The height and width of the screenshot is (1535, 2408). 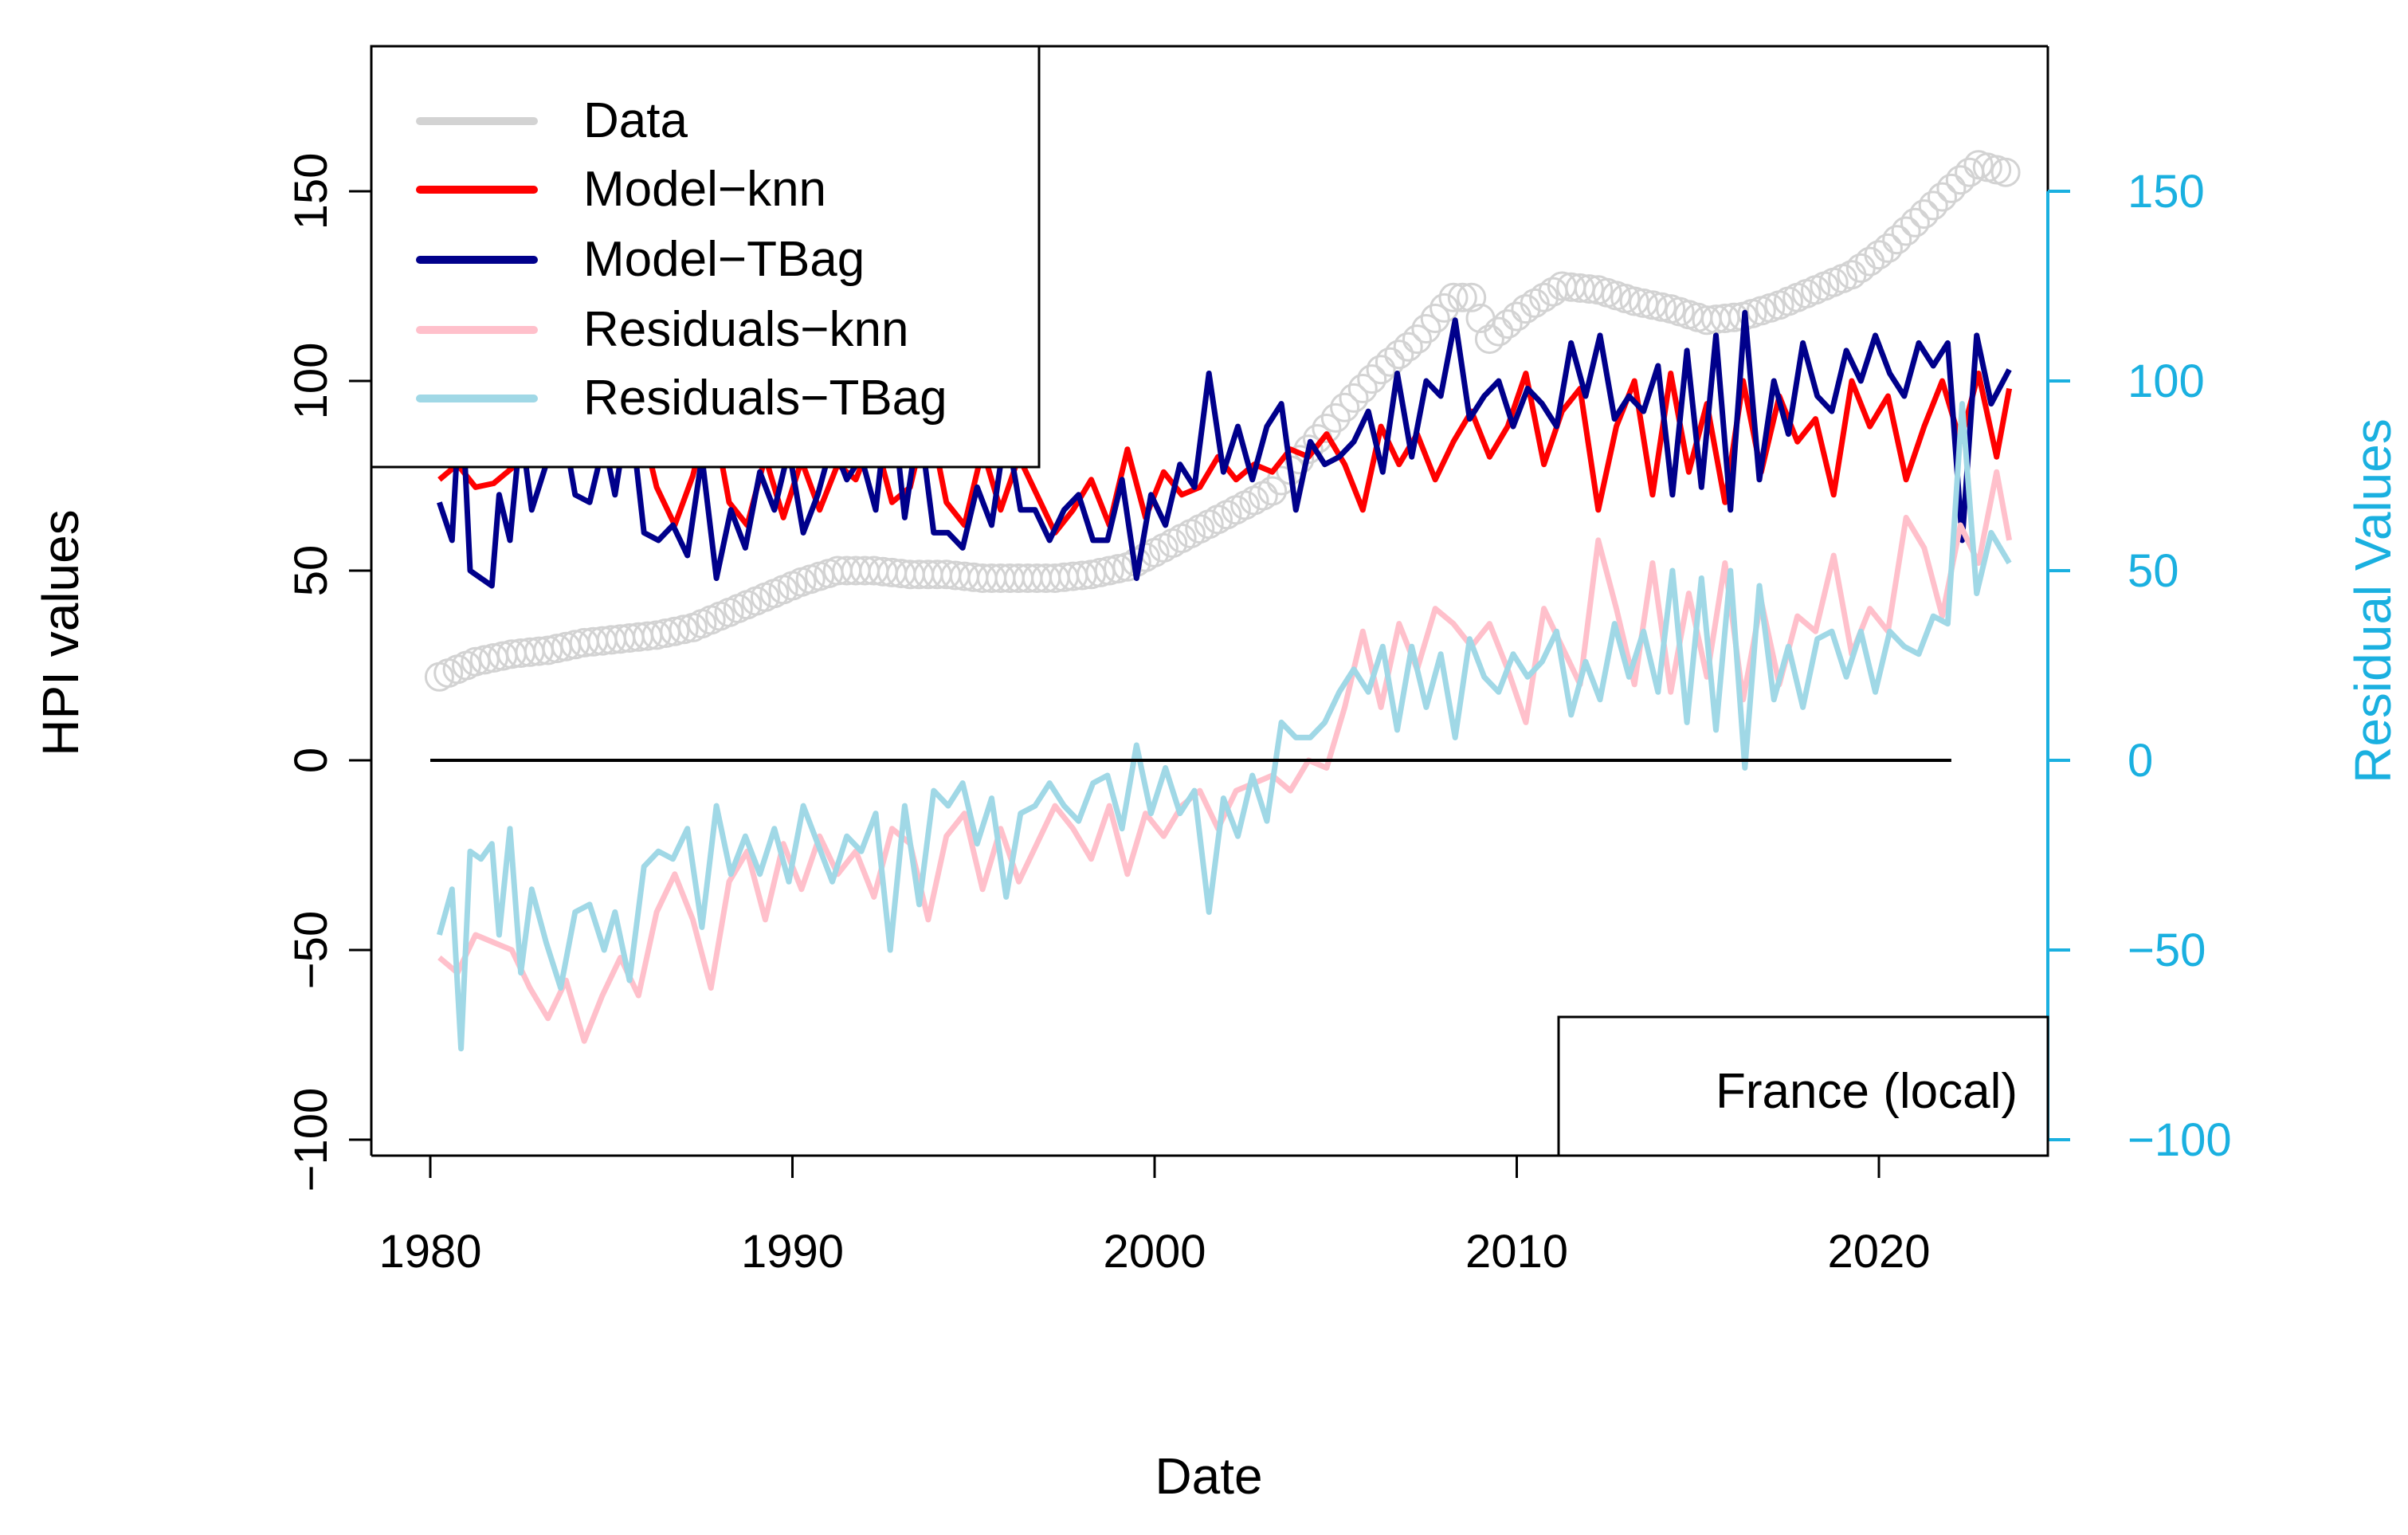 What do you see at coordinates (635, 120) in the screenshot?
I see `legend-label-data: Data` at bounding box center [635, 120].